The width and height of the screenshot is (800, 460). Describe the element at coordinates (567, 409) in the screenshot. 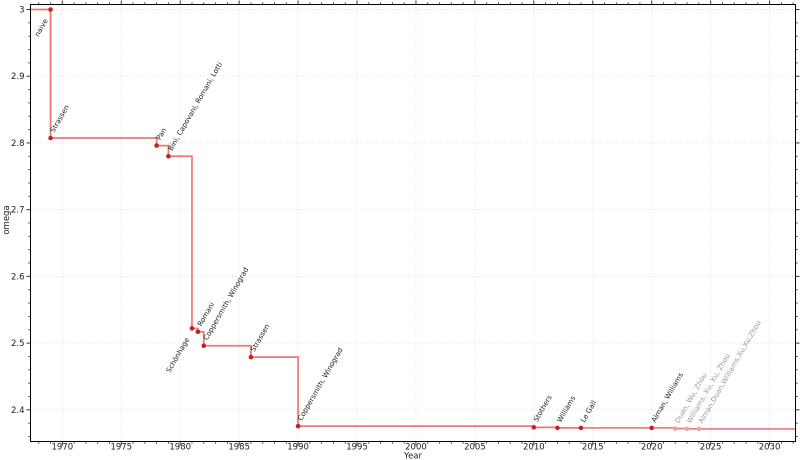

I see `data-point-label: Williams` at that location.